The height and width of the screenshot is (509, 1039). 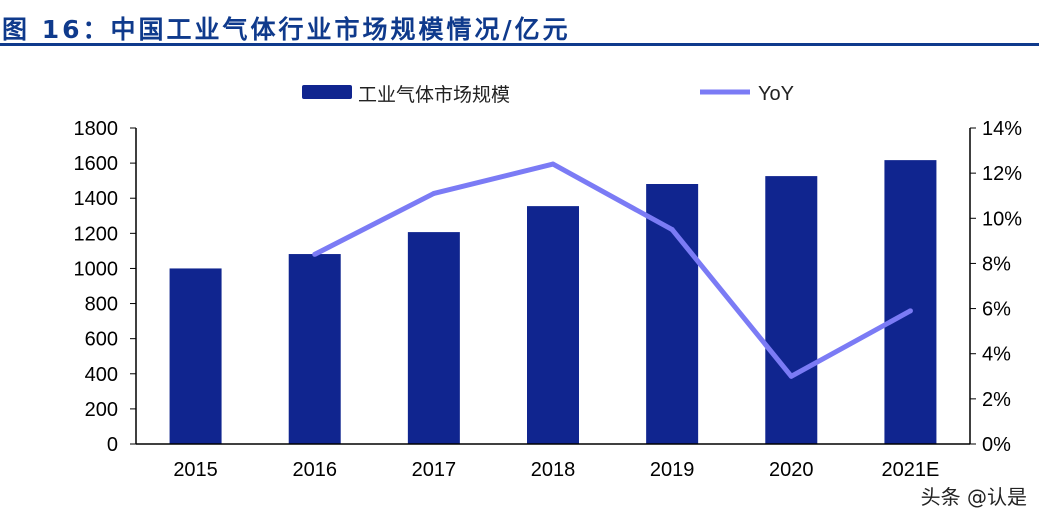 What do you see at coordinates (314, 470) in the screenshot?
I see `x-tick-label: 2016` at bounding box center [314, 470].